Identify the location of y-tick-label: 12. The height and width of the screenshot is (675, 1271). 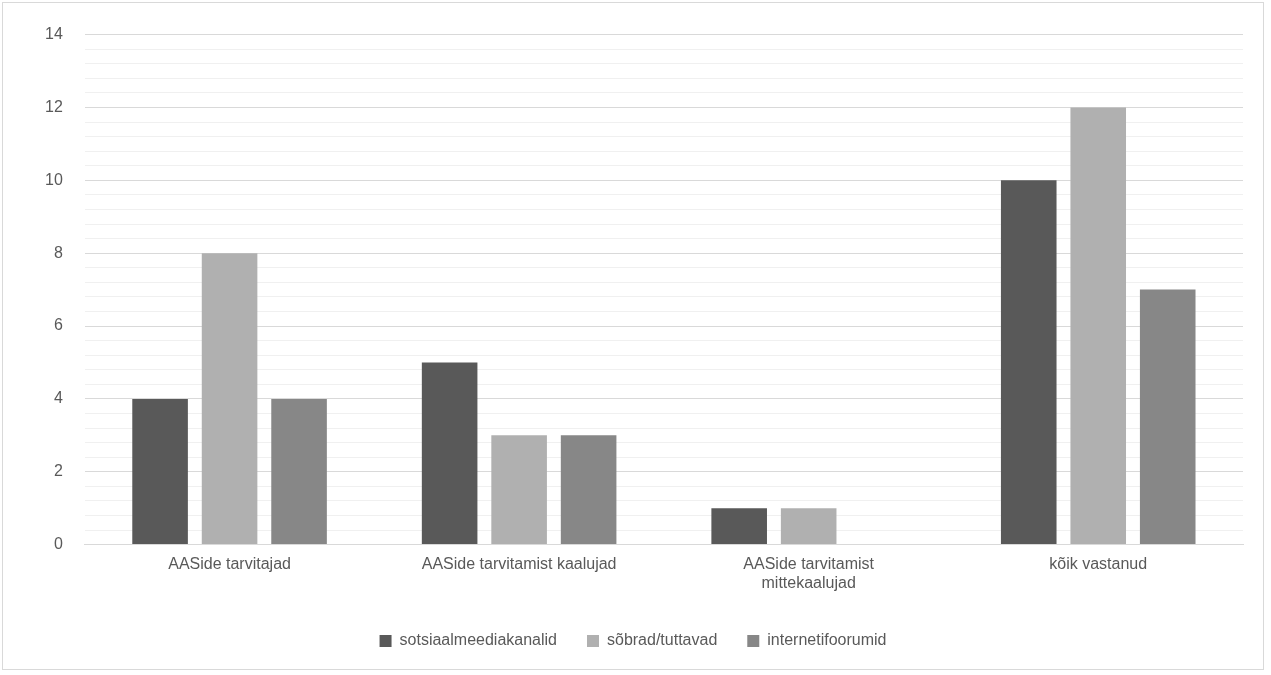
(54, 106).